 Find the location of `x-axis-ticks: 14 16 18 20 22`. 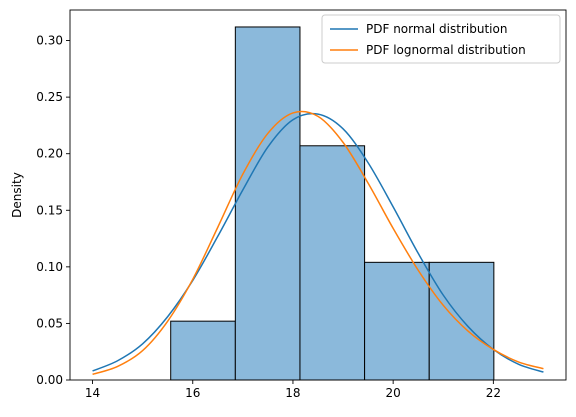

x-axis-ticks: 14 16 18 20 22 is located at coordinates (293, 390).